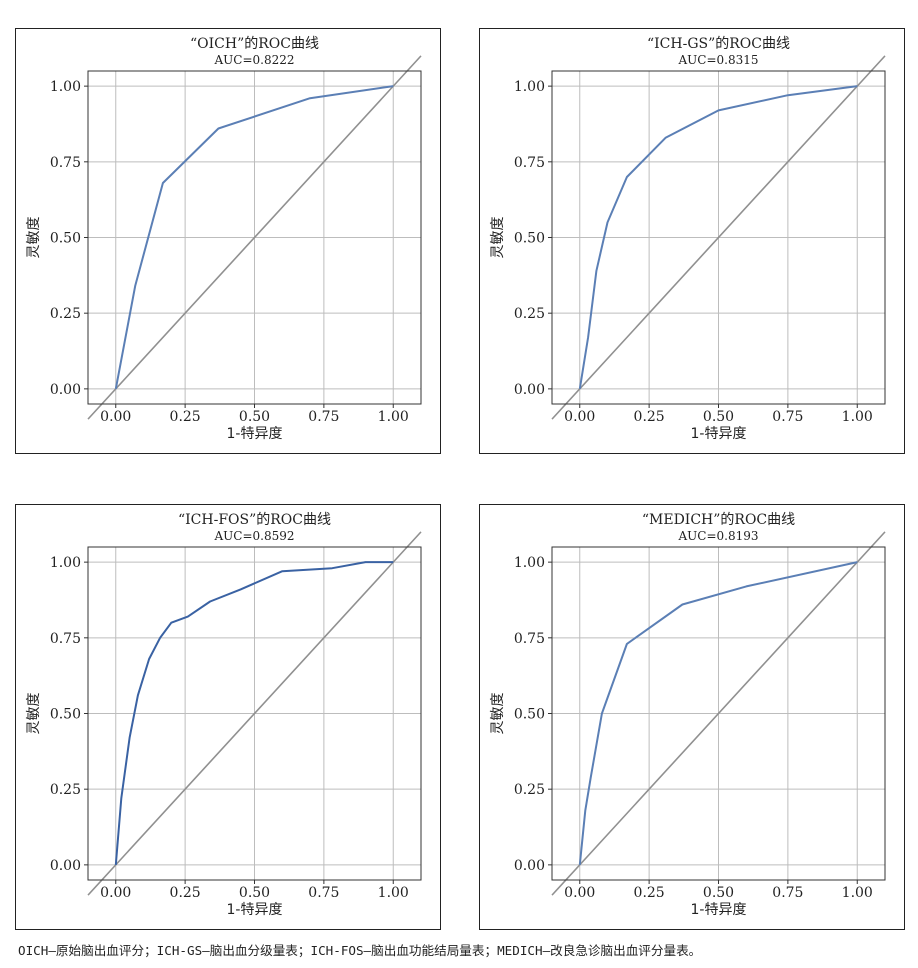 The width and height of the screenshot is (918, 968). Describe the element at coordinates (253, 60) in the screenshot. I see `chart-subtitle: AUC=0.8222` at that location.